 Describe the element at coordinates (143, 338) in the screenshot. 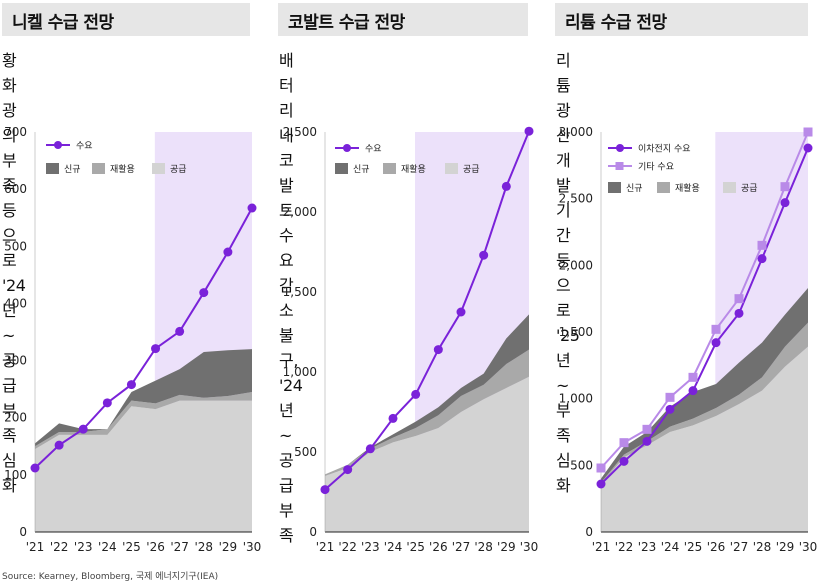

I see `line-수요` at that location.